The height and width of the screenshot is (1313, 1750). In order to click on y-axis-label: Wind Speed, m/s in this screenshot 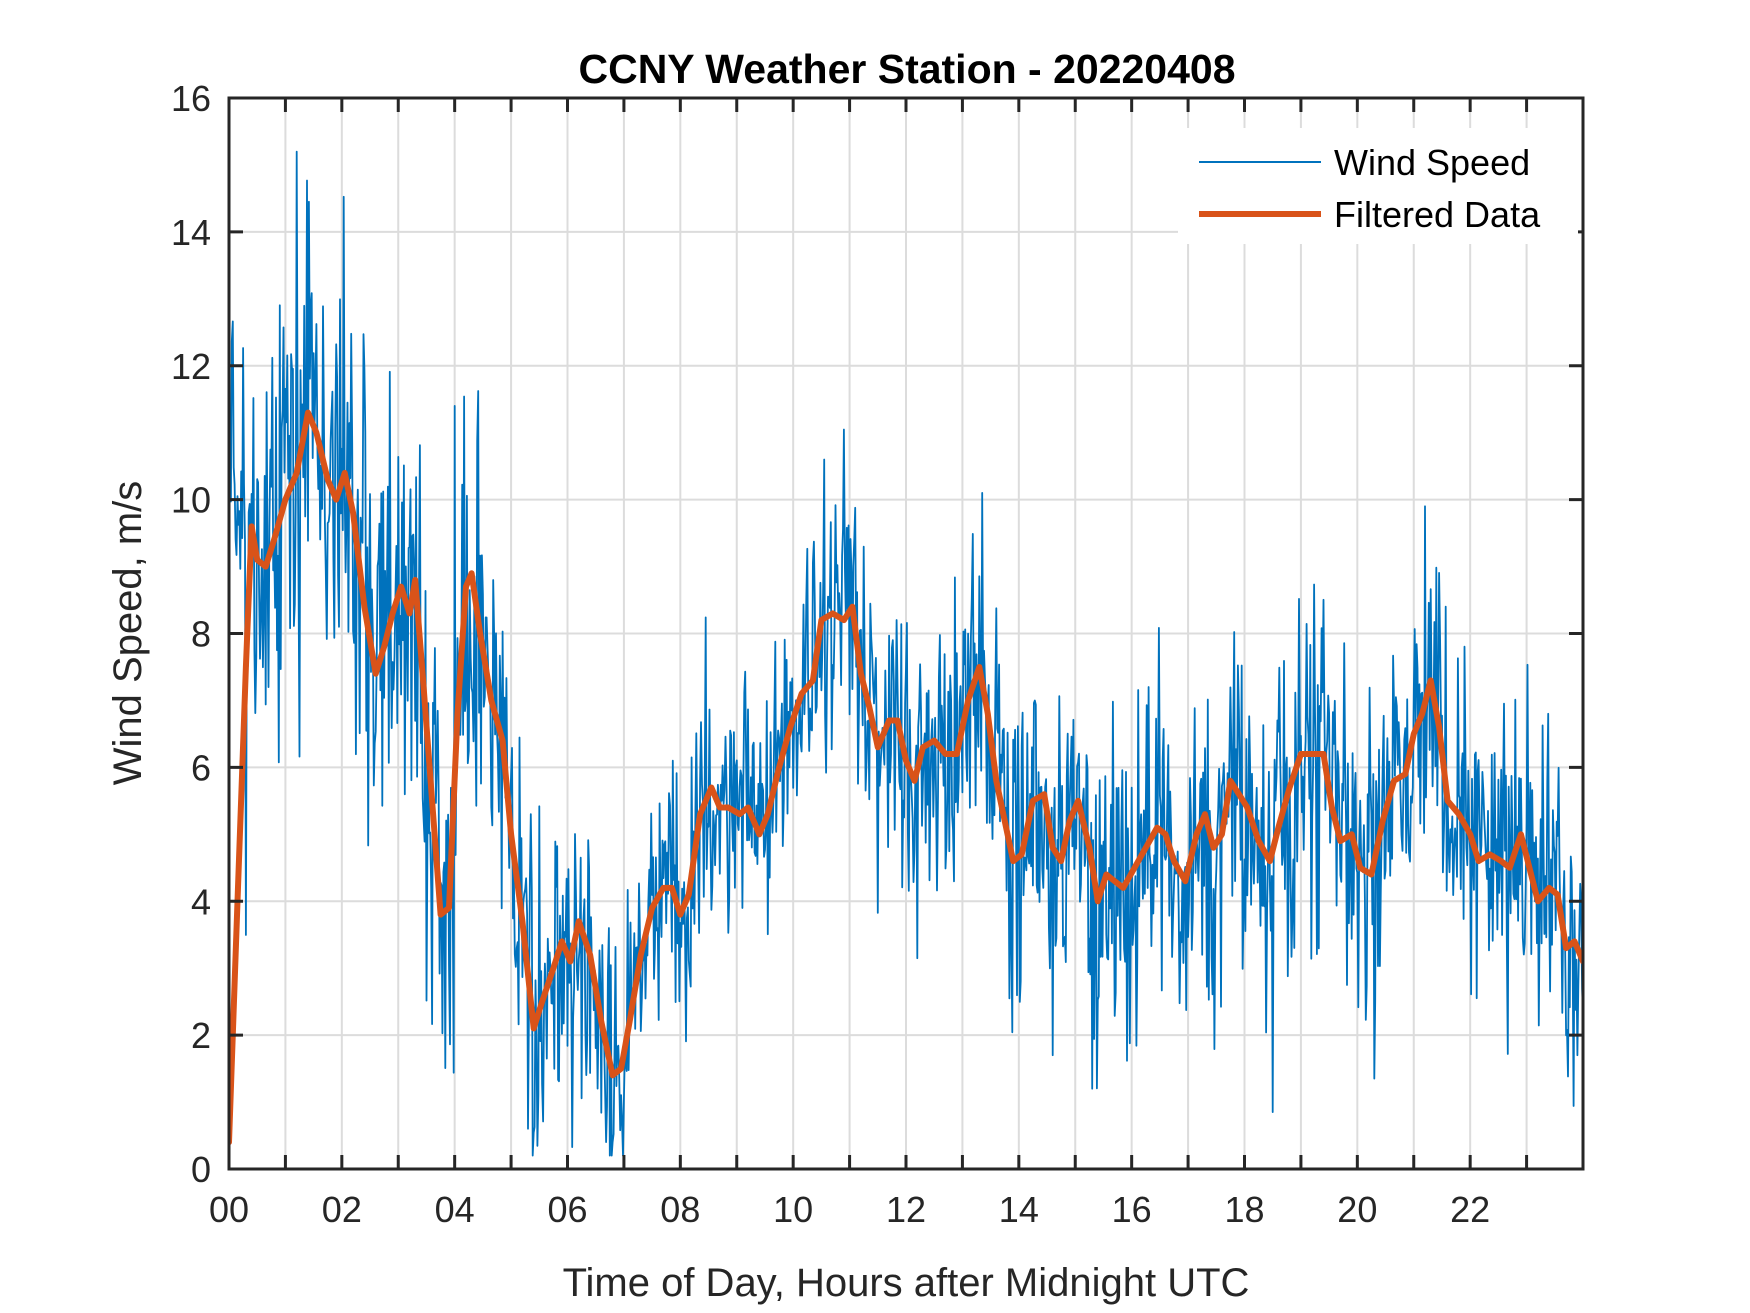, I will do `click(128, 633)`.